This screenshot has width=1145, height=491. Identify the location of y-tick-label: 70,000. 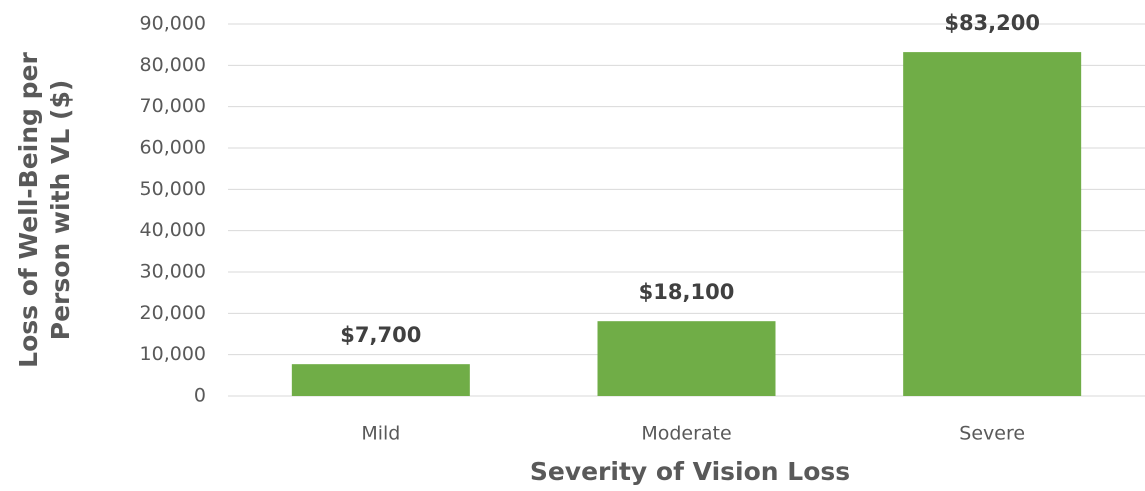
(173, 106).